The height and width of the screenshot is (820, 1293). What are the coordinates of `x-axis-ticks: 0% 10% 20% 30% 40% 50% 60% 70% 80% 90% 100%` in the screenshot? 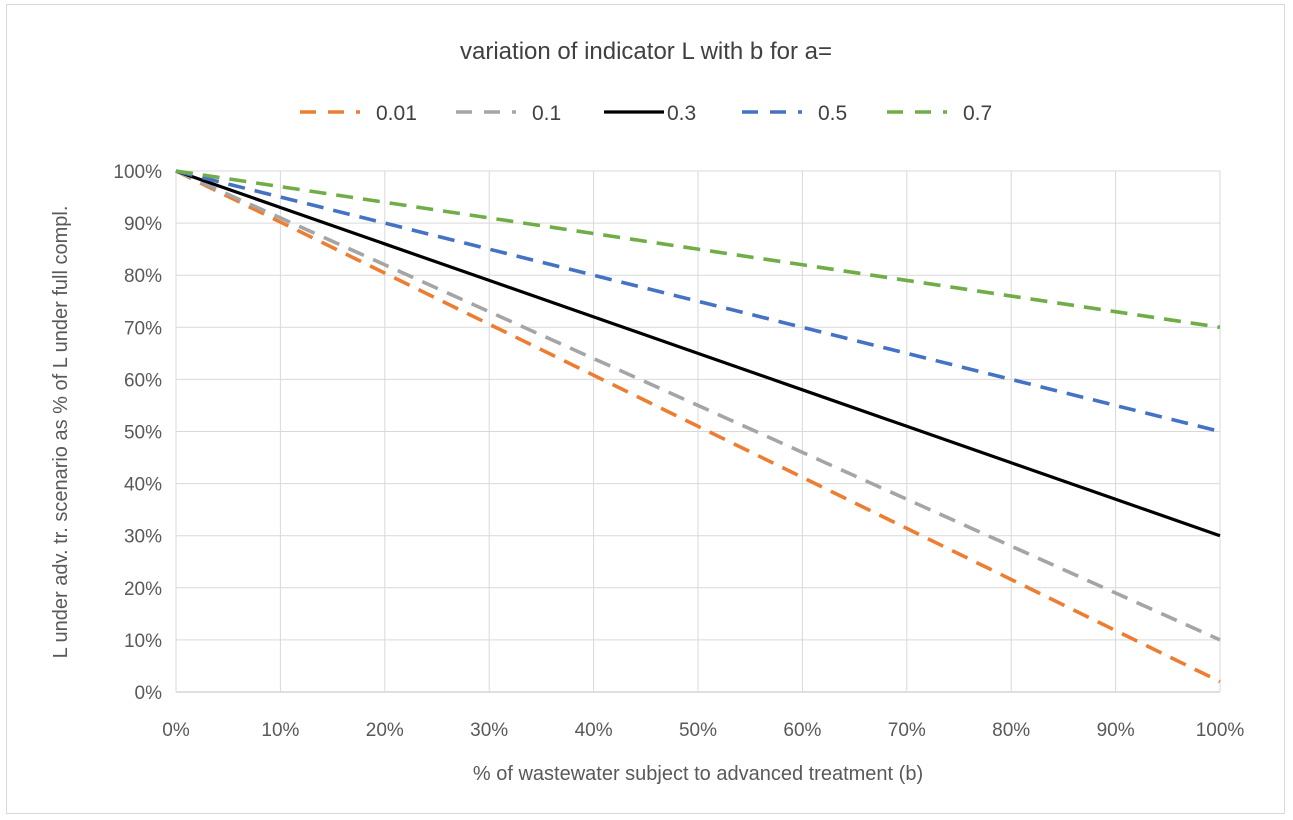 It's located at (703, 730).